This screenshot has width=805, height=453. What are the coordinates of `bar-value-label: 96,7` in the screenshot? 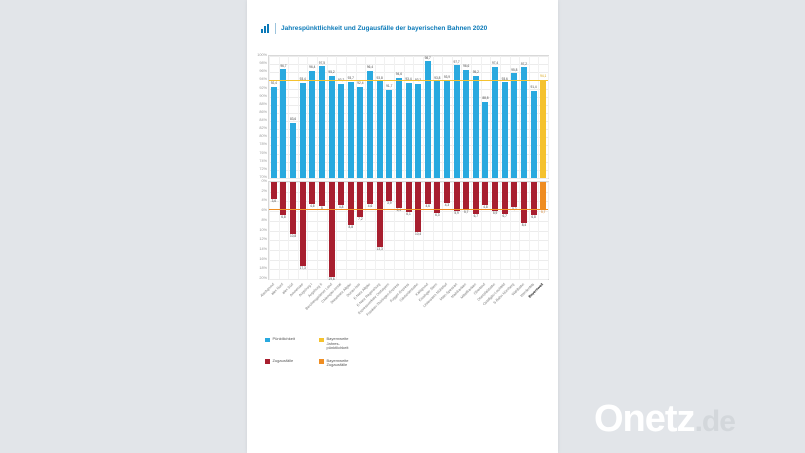 It's located at (283, 65).